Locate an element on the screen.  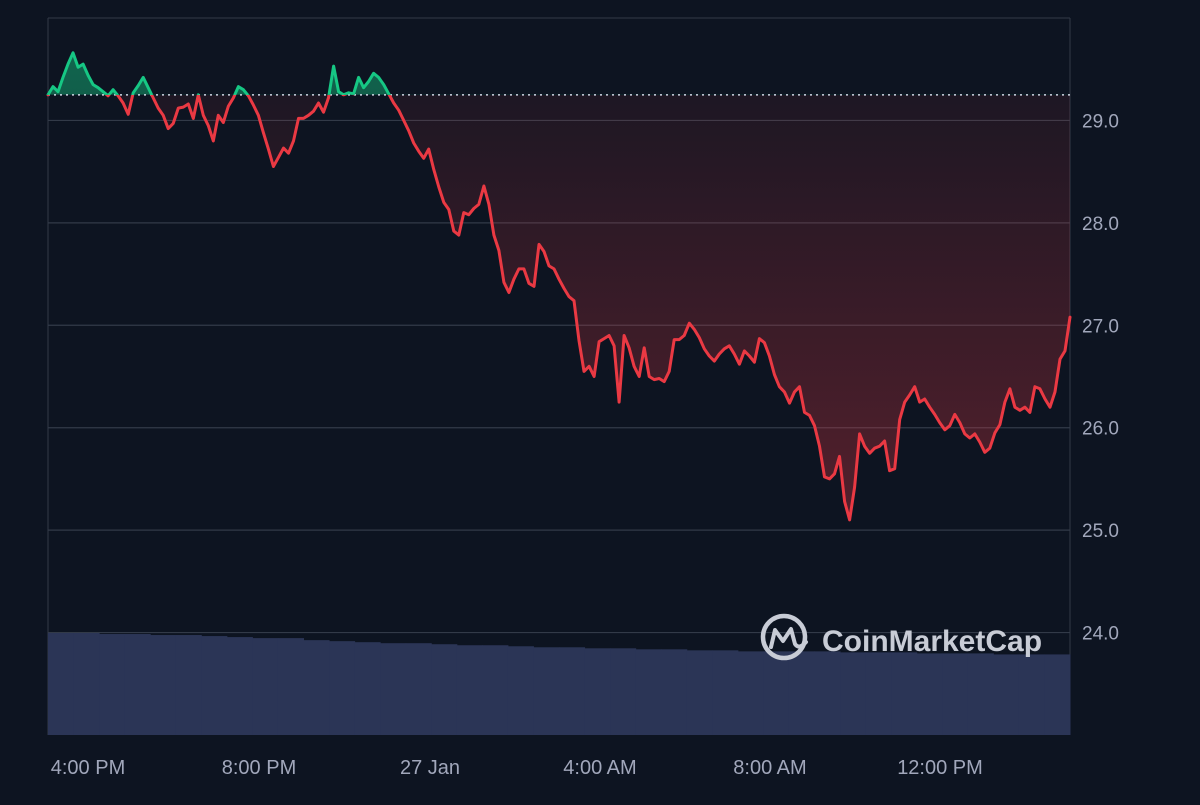
x-tick-label: 27 Jan is located at coordinates (430, 768).